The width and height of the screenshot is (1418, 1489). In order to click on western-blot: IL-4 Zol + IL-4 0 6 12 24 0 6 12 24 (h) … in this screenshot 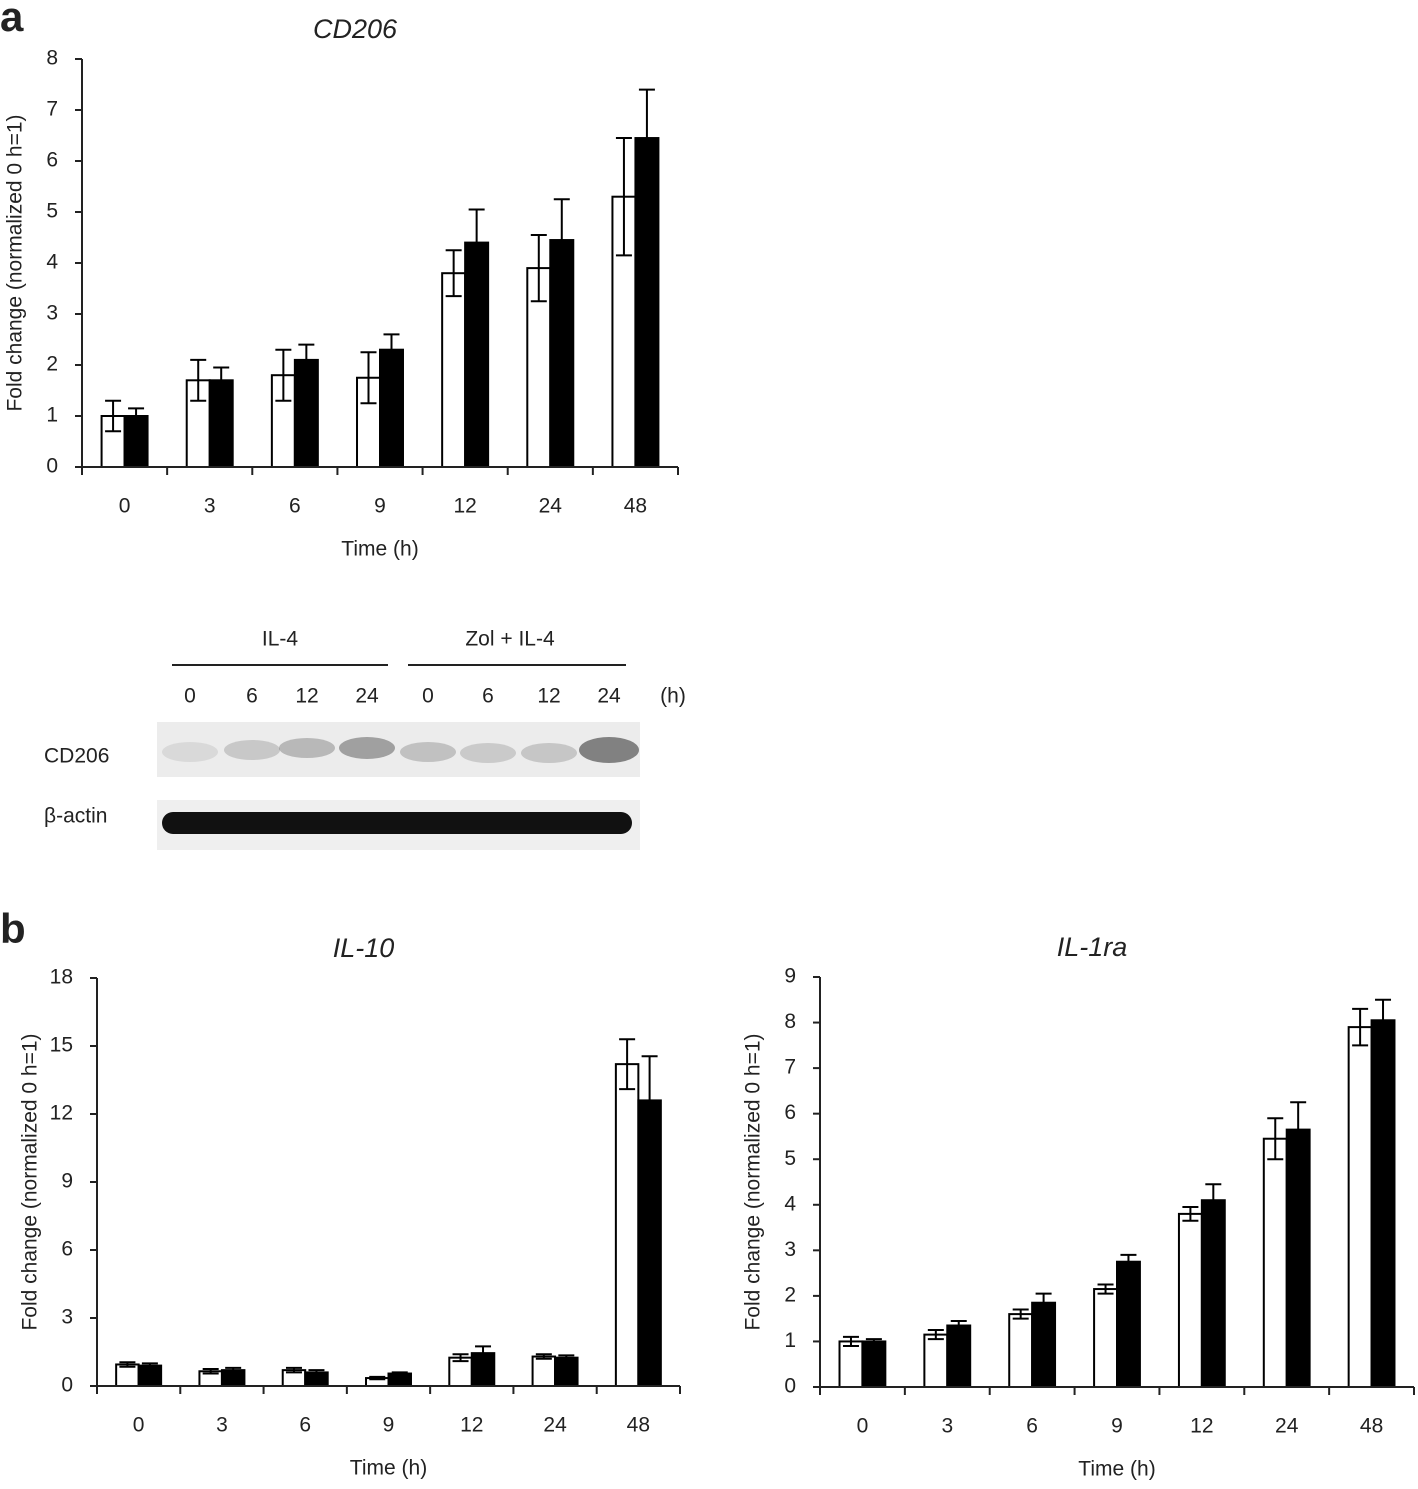, I will do `click(365, 739)`.